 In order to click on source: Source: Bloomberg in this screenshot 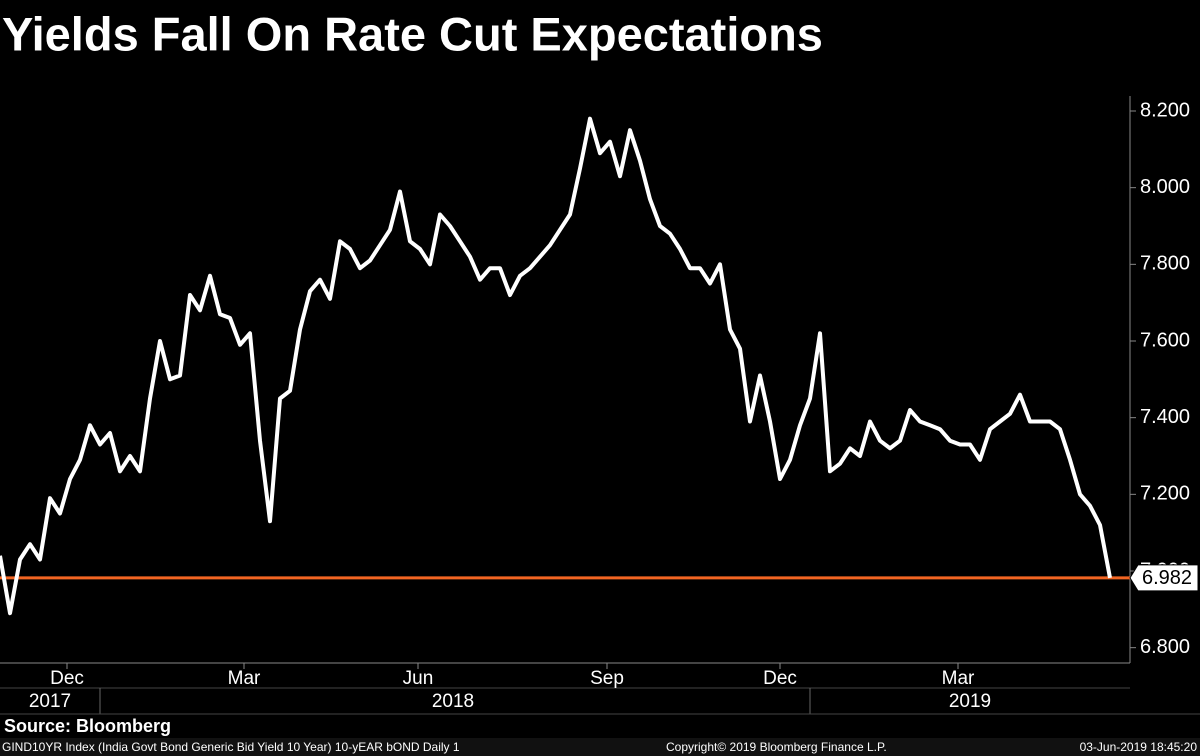, I will do `click(87, 726)`.